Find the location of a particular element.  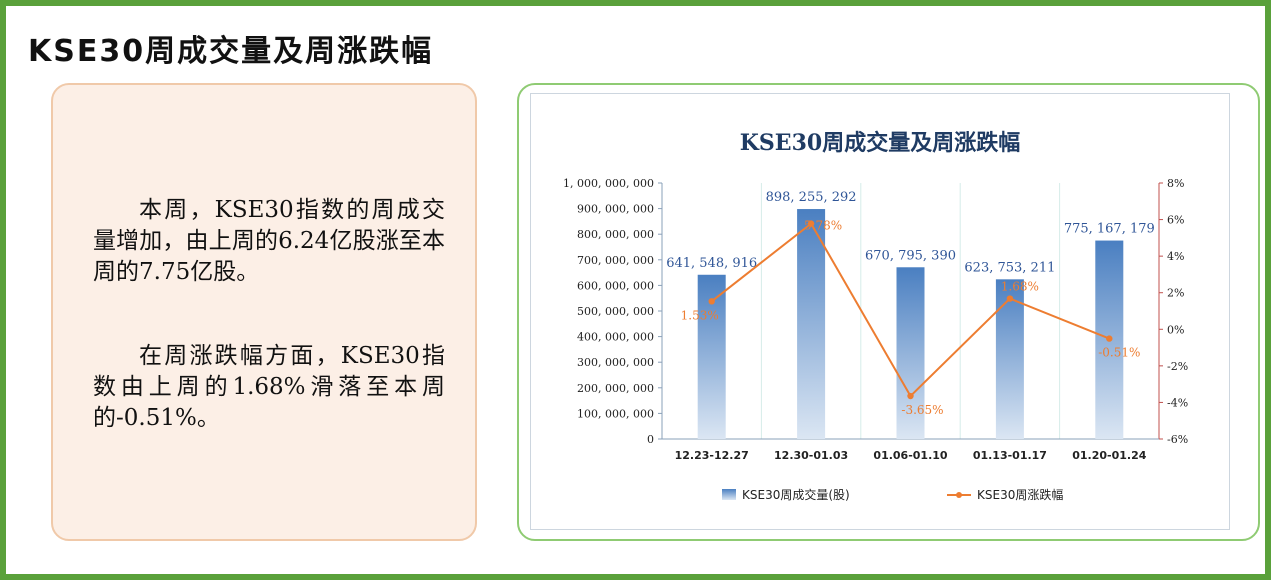

y-left-tick-label: 100, 000, 000 is located at coordinates (615, 413).